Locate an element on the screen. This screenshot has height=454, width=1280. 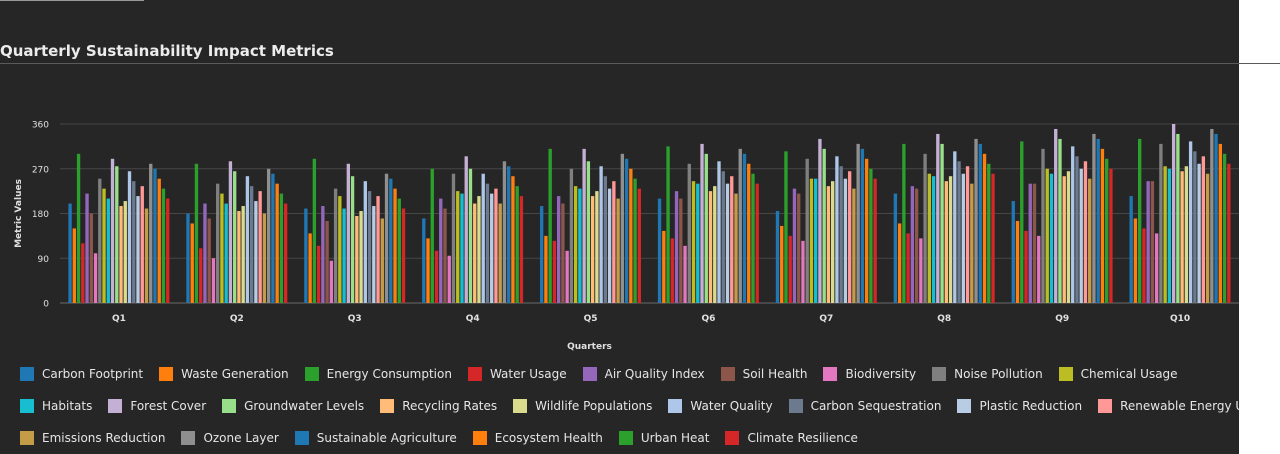
x-tick-label: Q3 is located at coordinates (355, 319).